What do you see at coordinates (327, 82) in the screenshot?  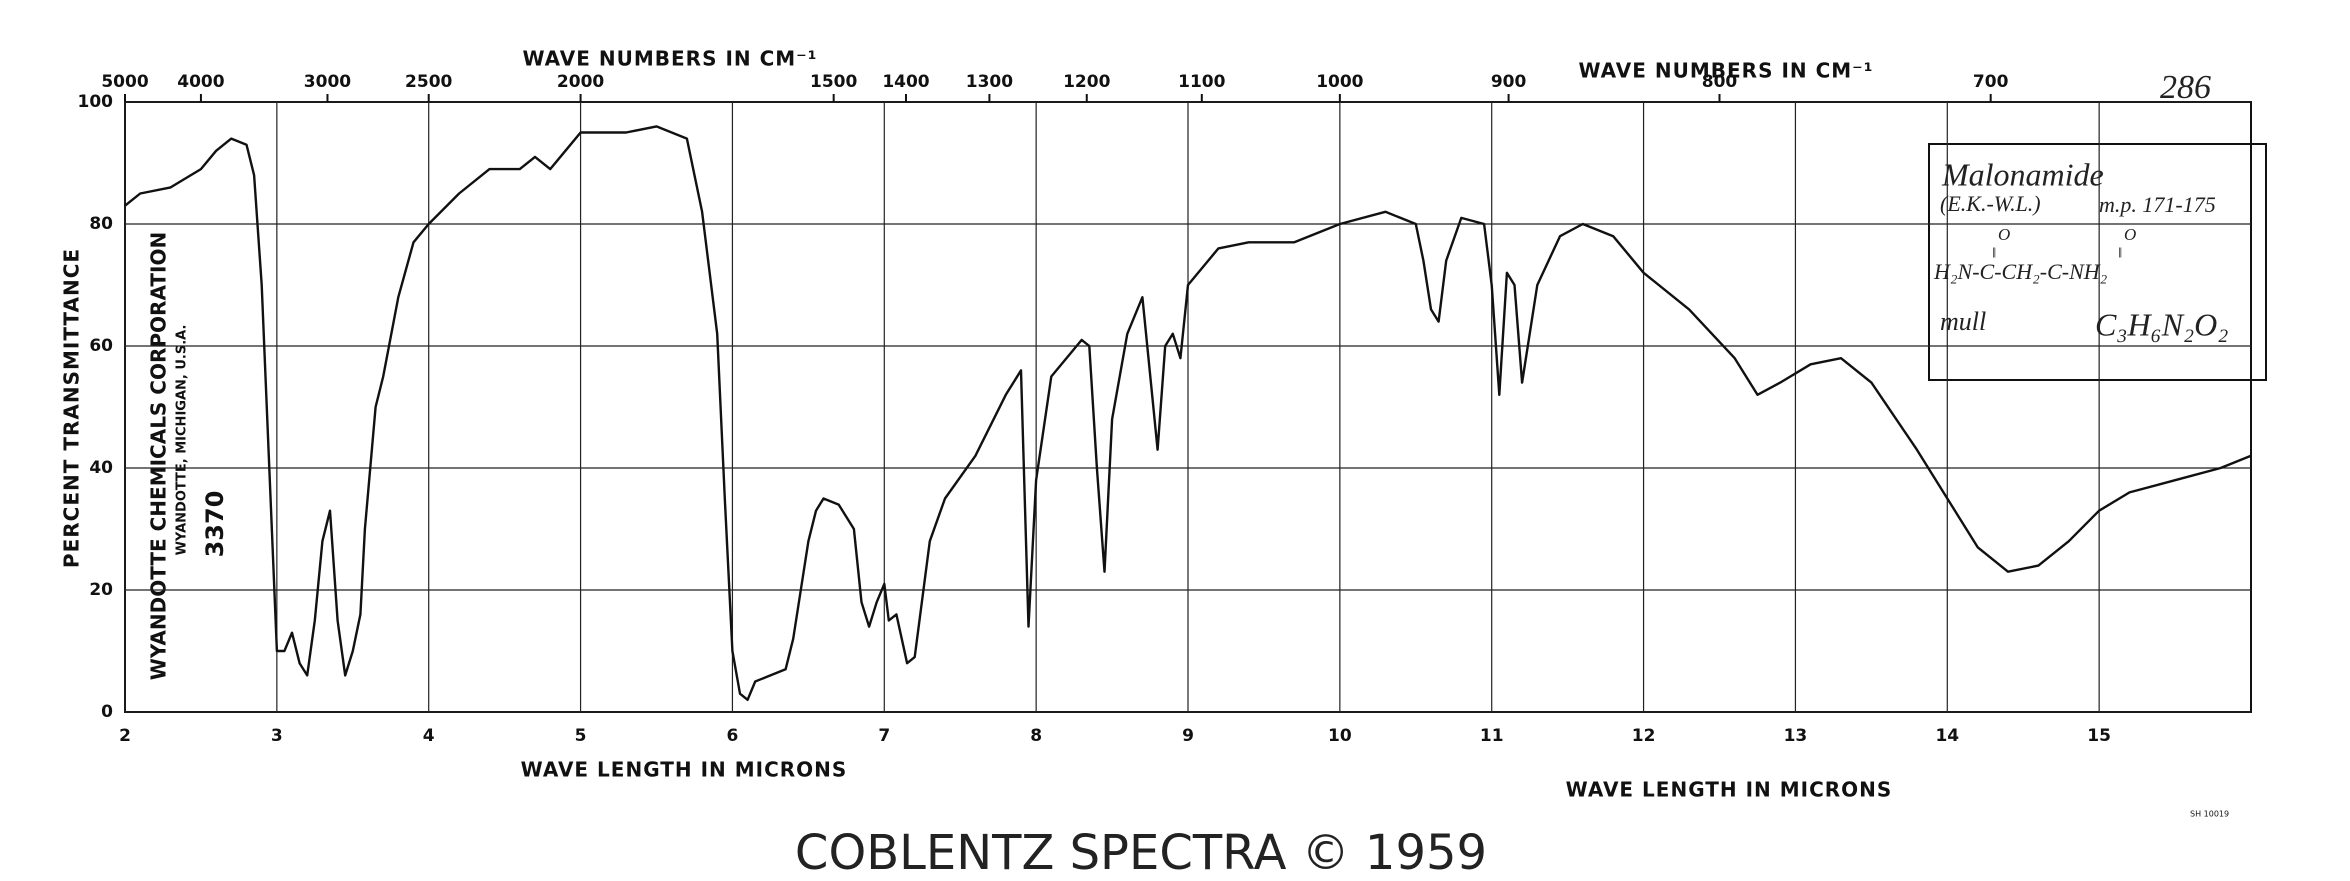 I see `x2-tick-label: 3000` at bounding box center [327, 82].